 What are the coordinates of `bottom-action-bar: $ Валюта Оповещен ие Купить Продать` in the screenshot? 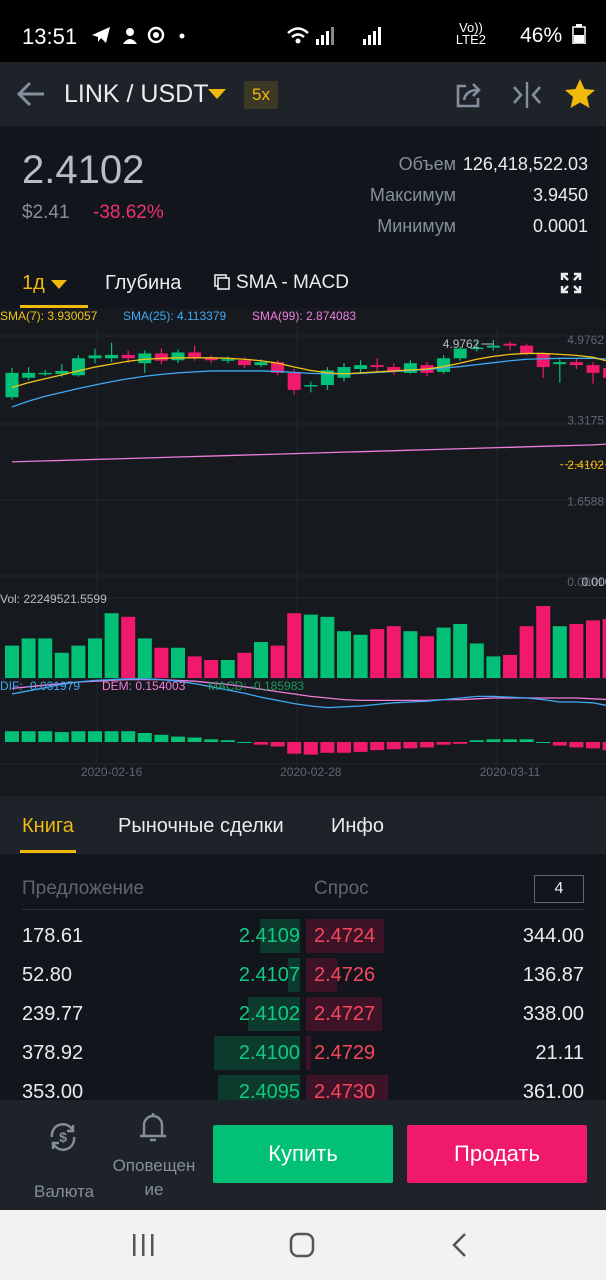 It's located at (303, 1155).